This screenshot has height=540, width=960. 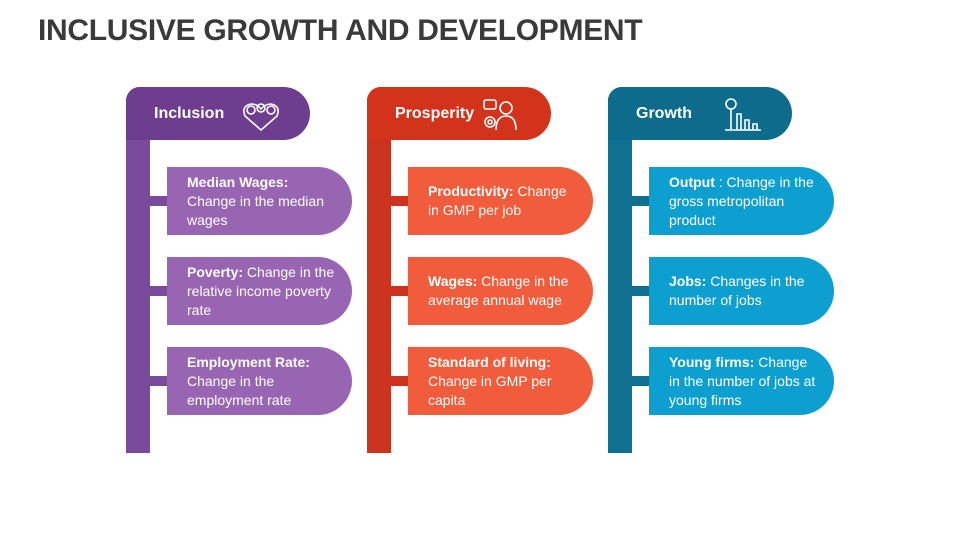 I want to click on item-card: Wages: Change in the average annual wage, so click(x=500, y=291).